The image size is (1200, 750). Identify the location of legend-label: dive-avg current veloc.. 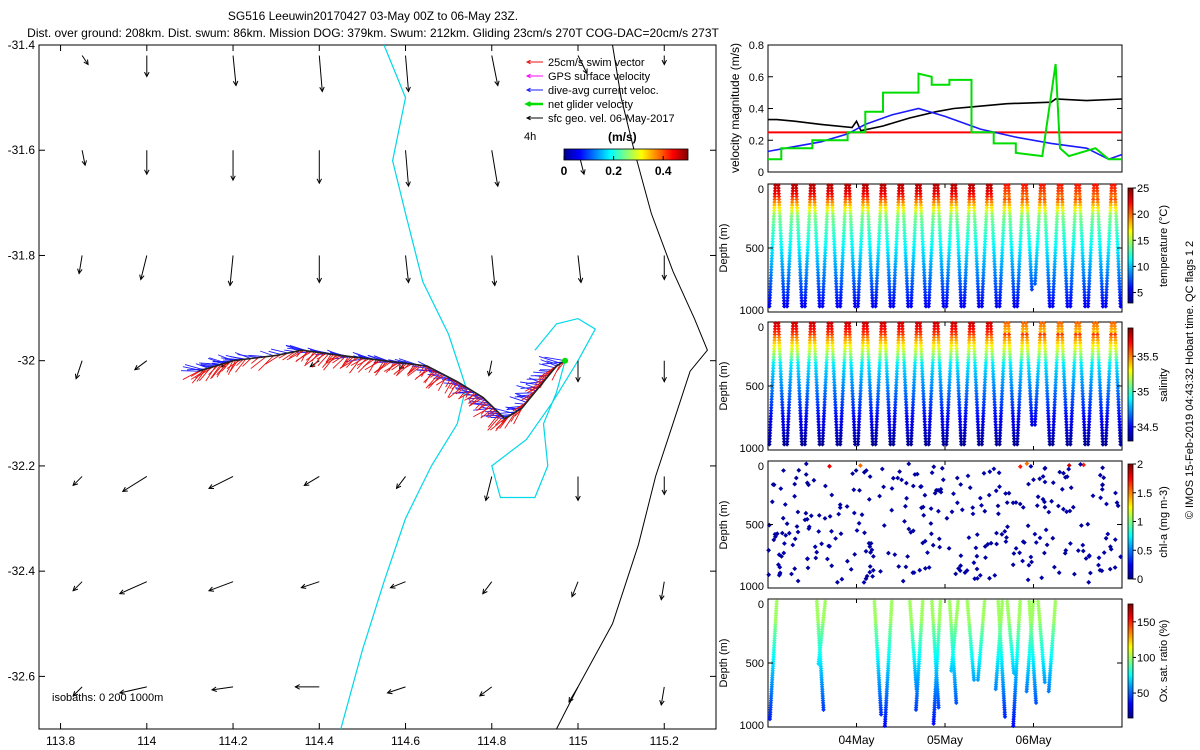
(603, 91).